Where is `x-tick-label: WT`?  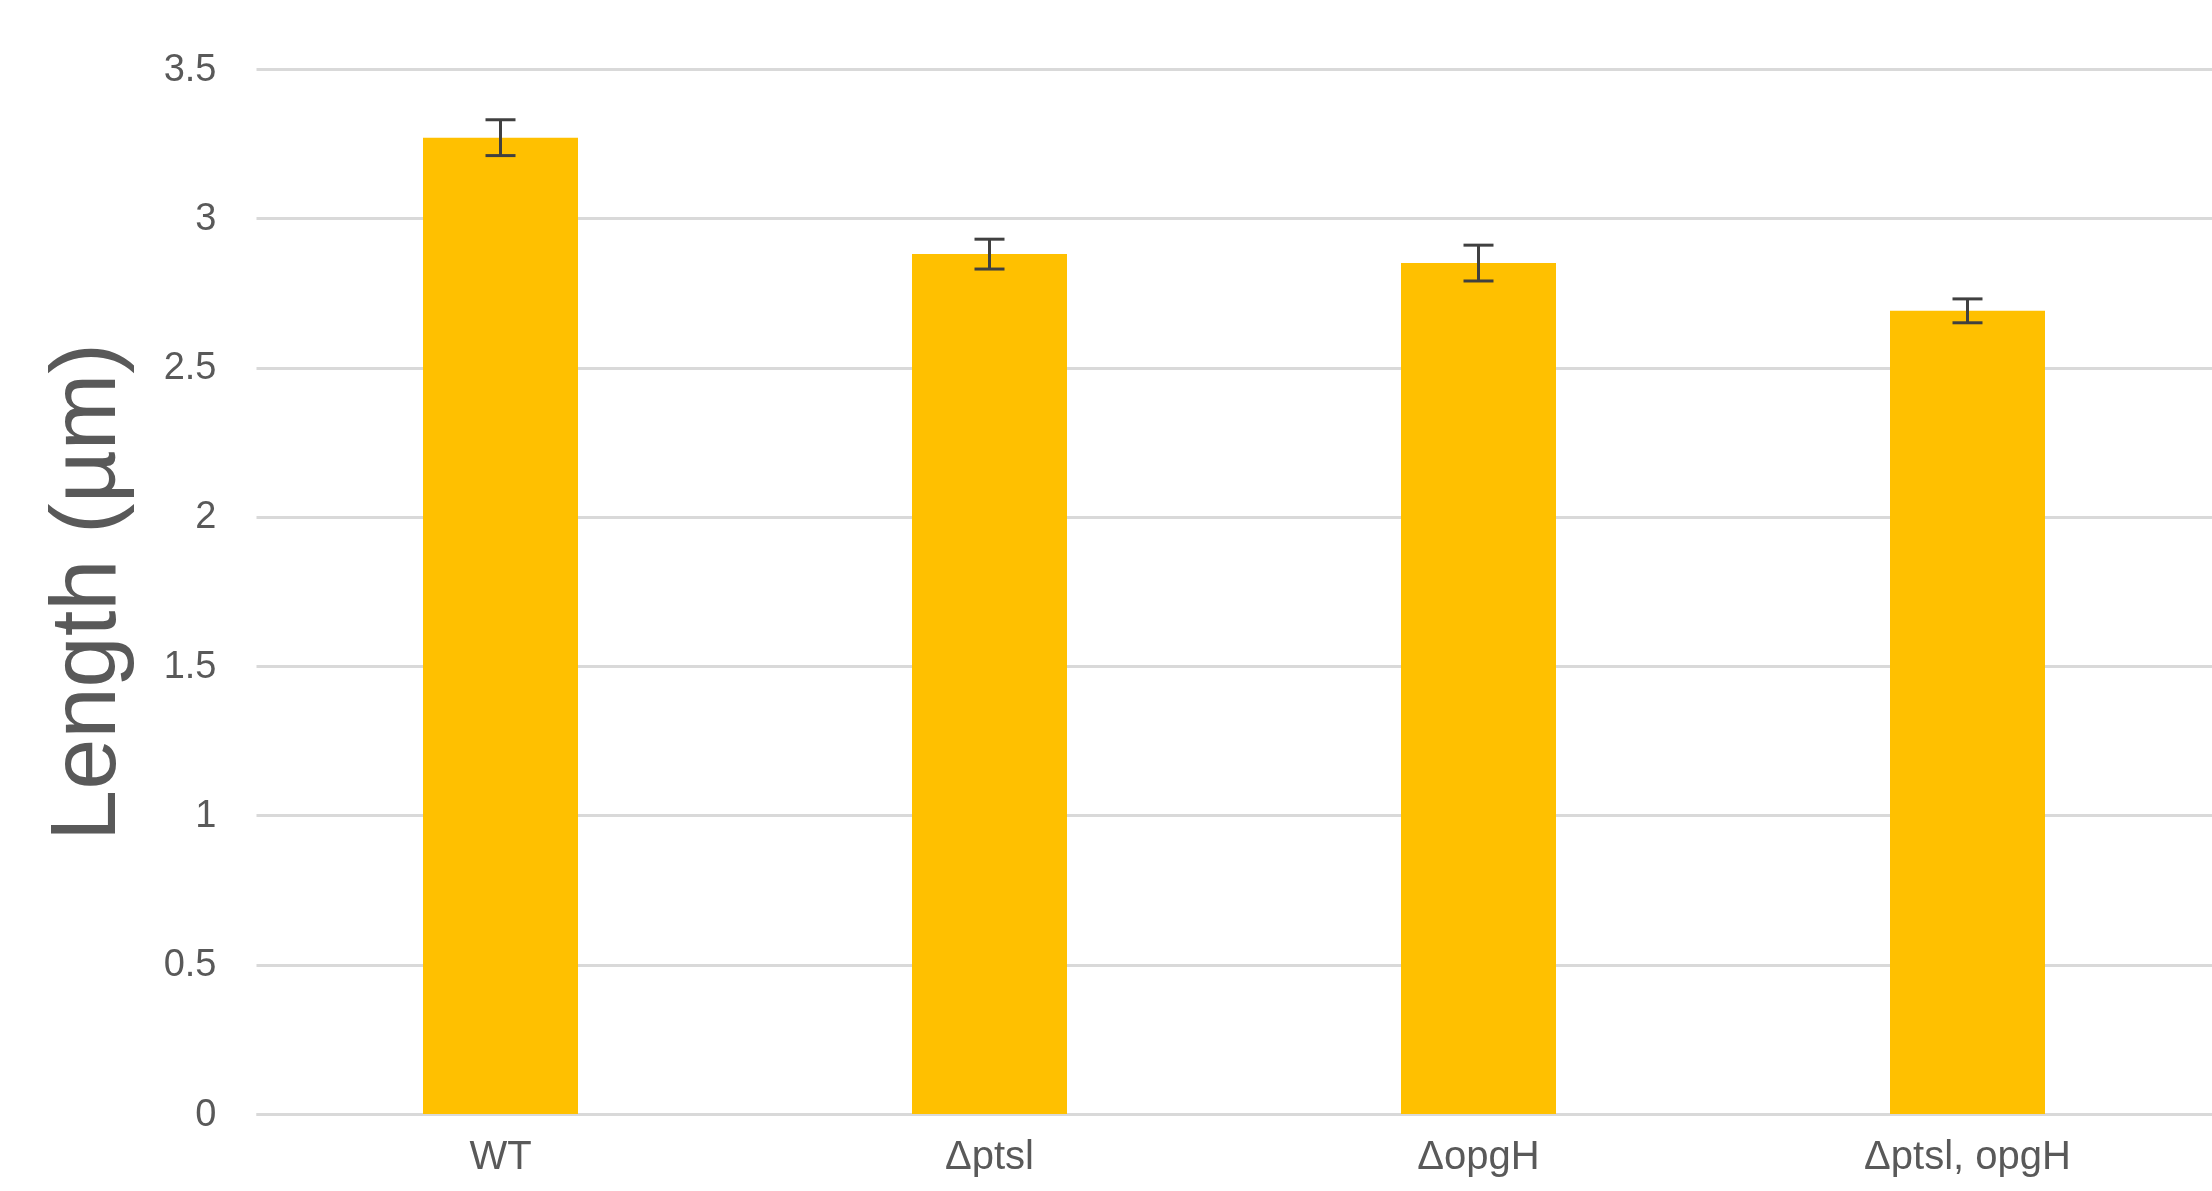 x-tick-label: WT is located at coordinates (500, 1154).